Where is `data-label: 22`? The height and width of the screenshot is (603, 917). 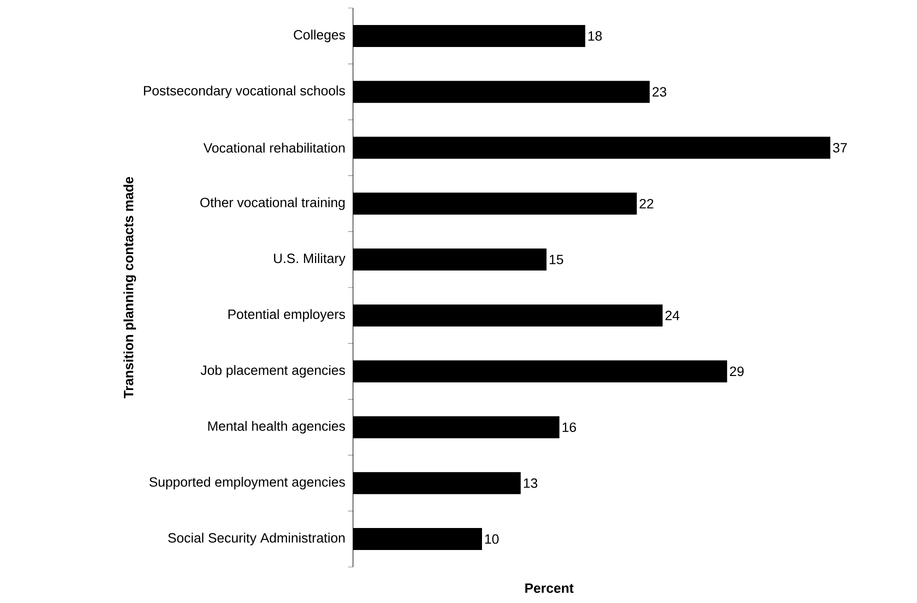
data-label: 22 is located at coordinates (647, 203).